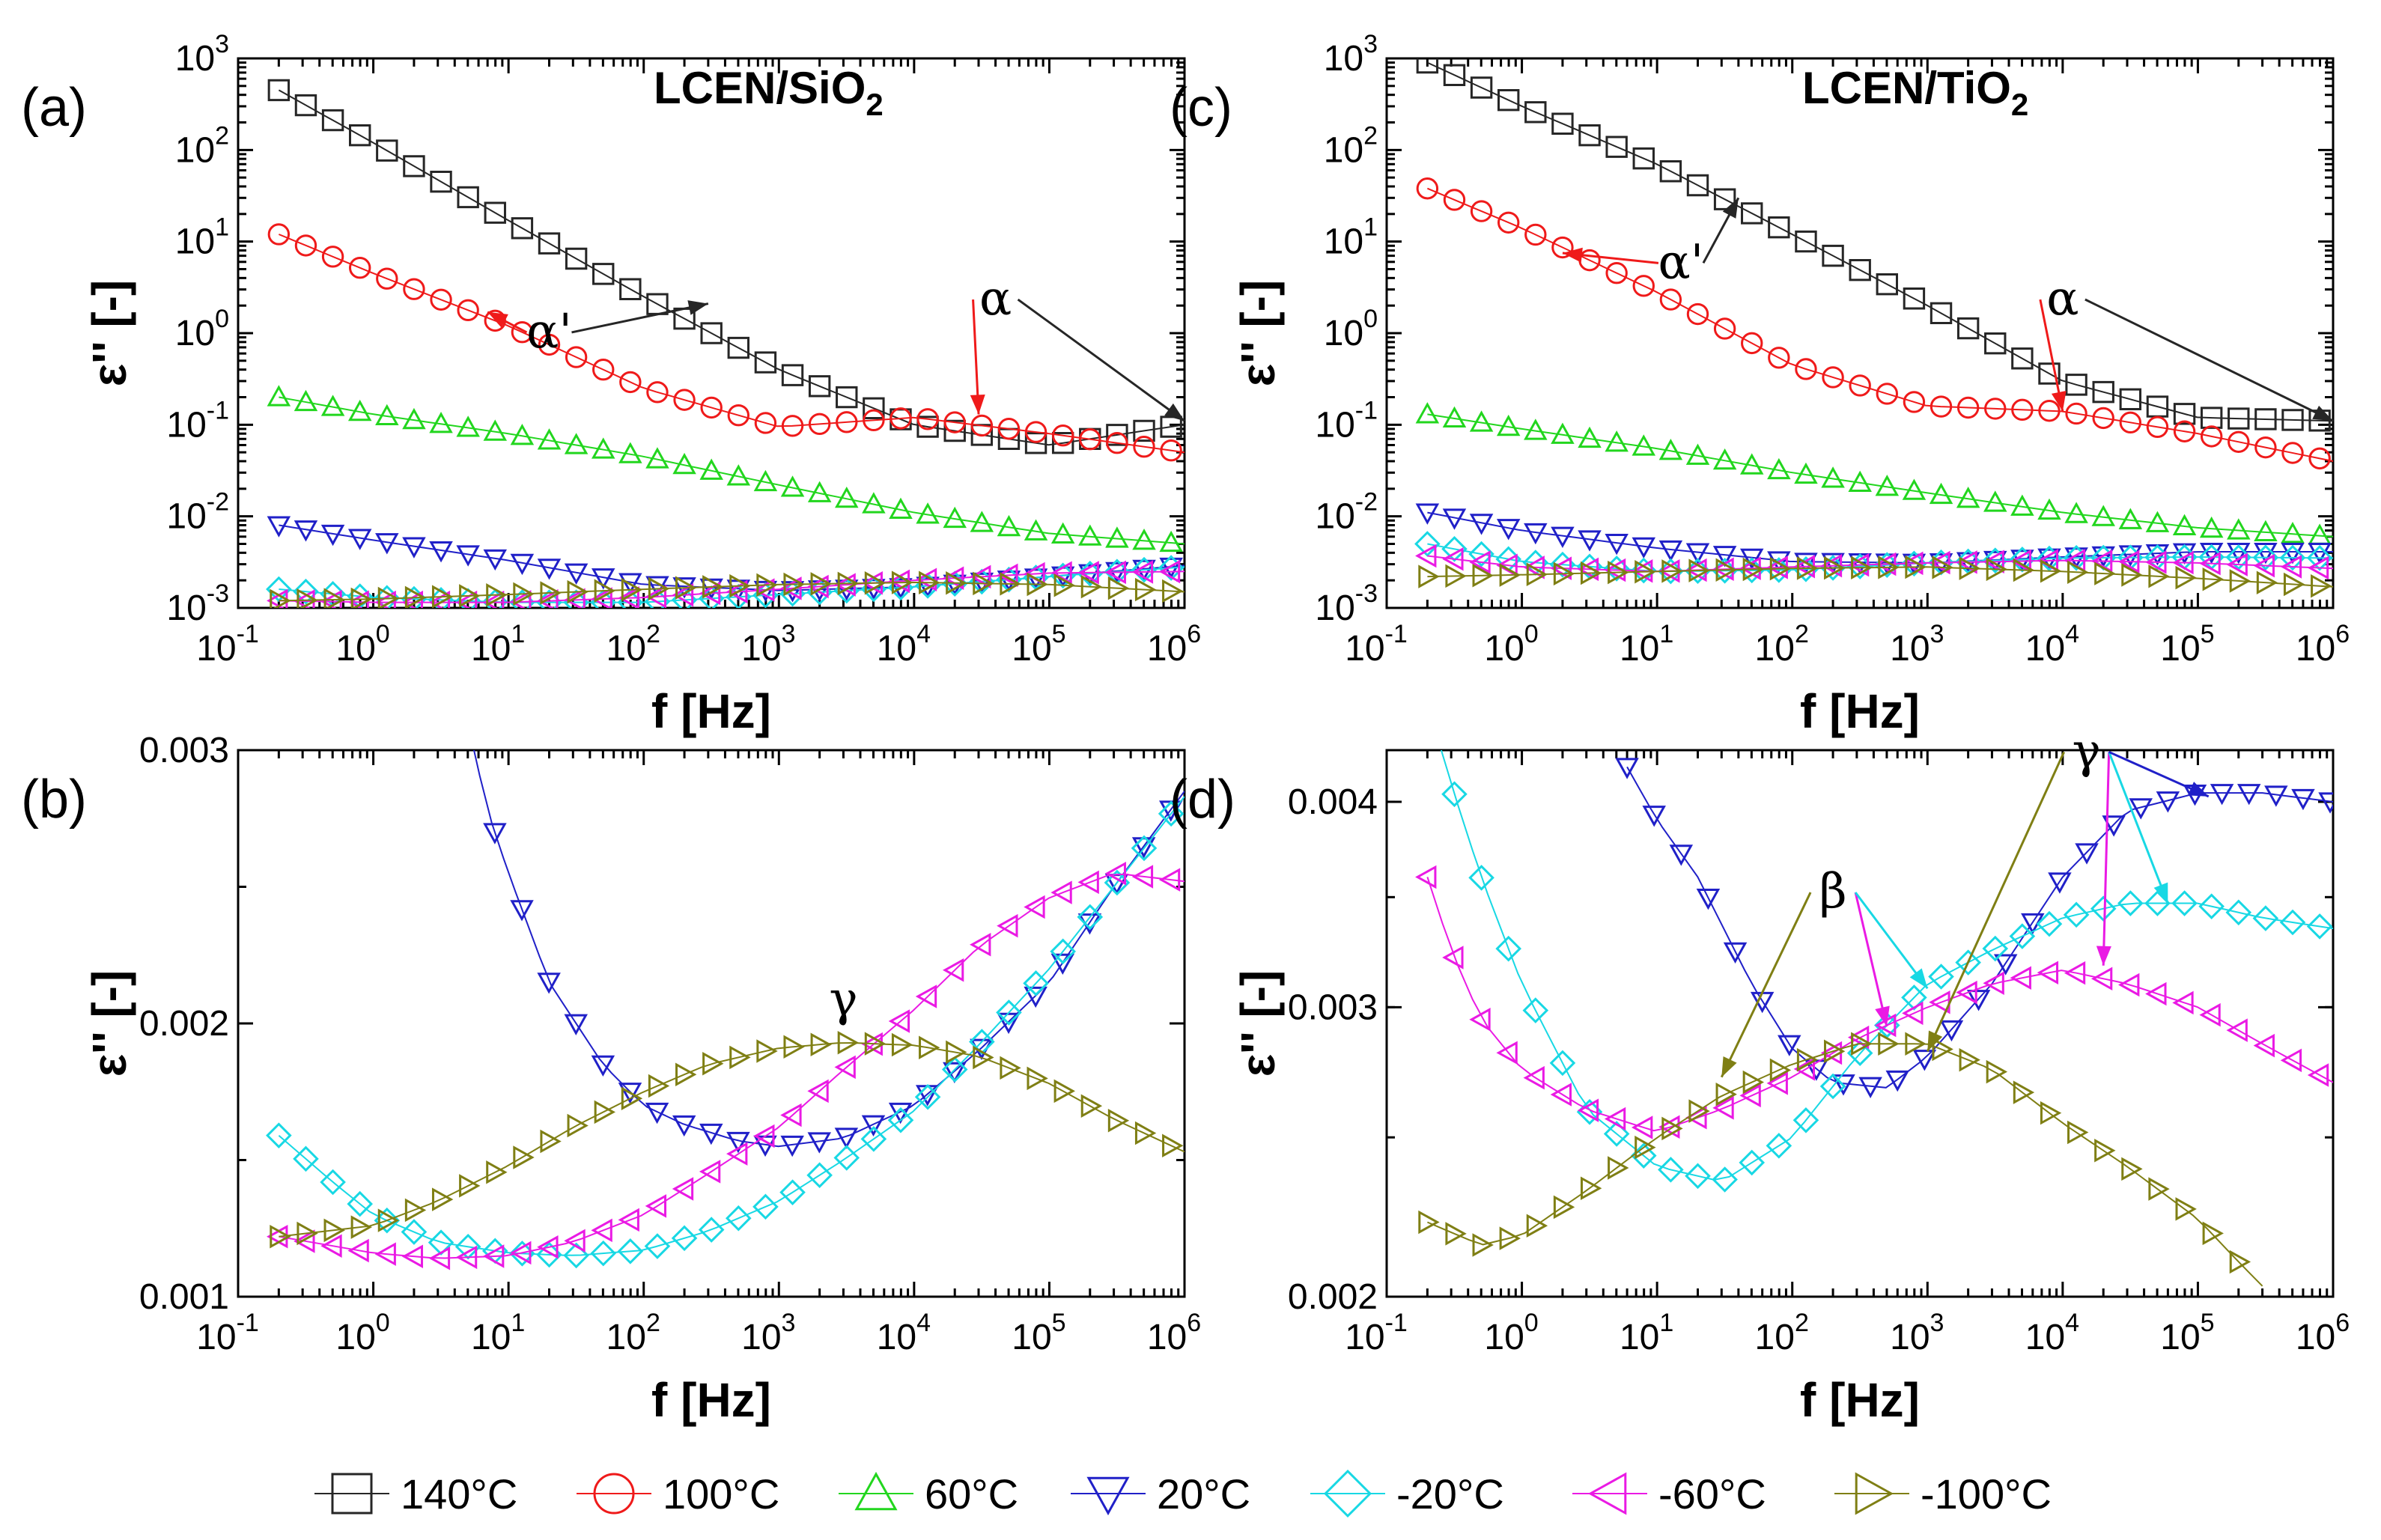 The image size is (2381, 1540). Describe the element at coordinates (1651, 243) in the screenshot. I see `annotation: α'` at that location.